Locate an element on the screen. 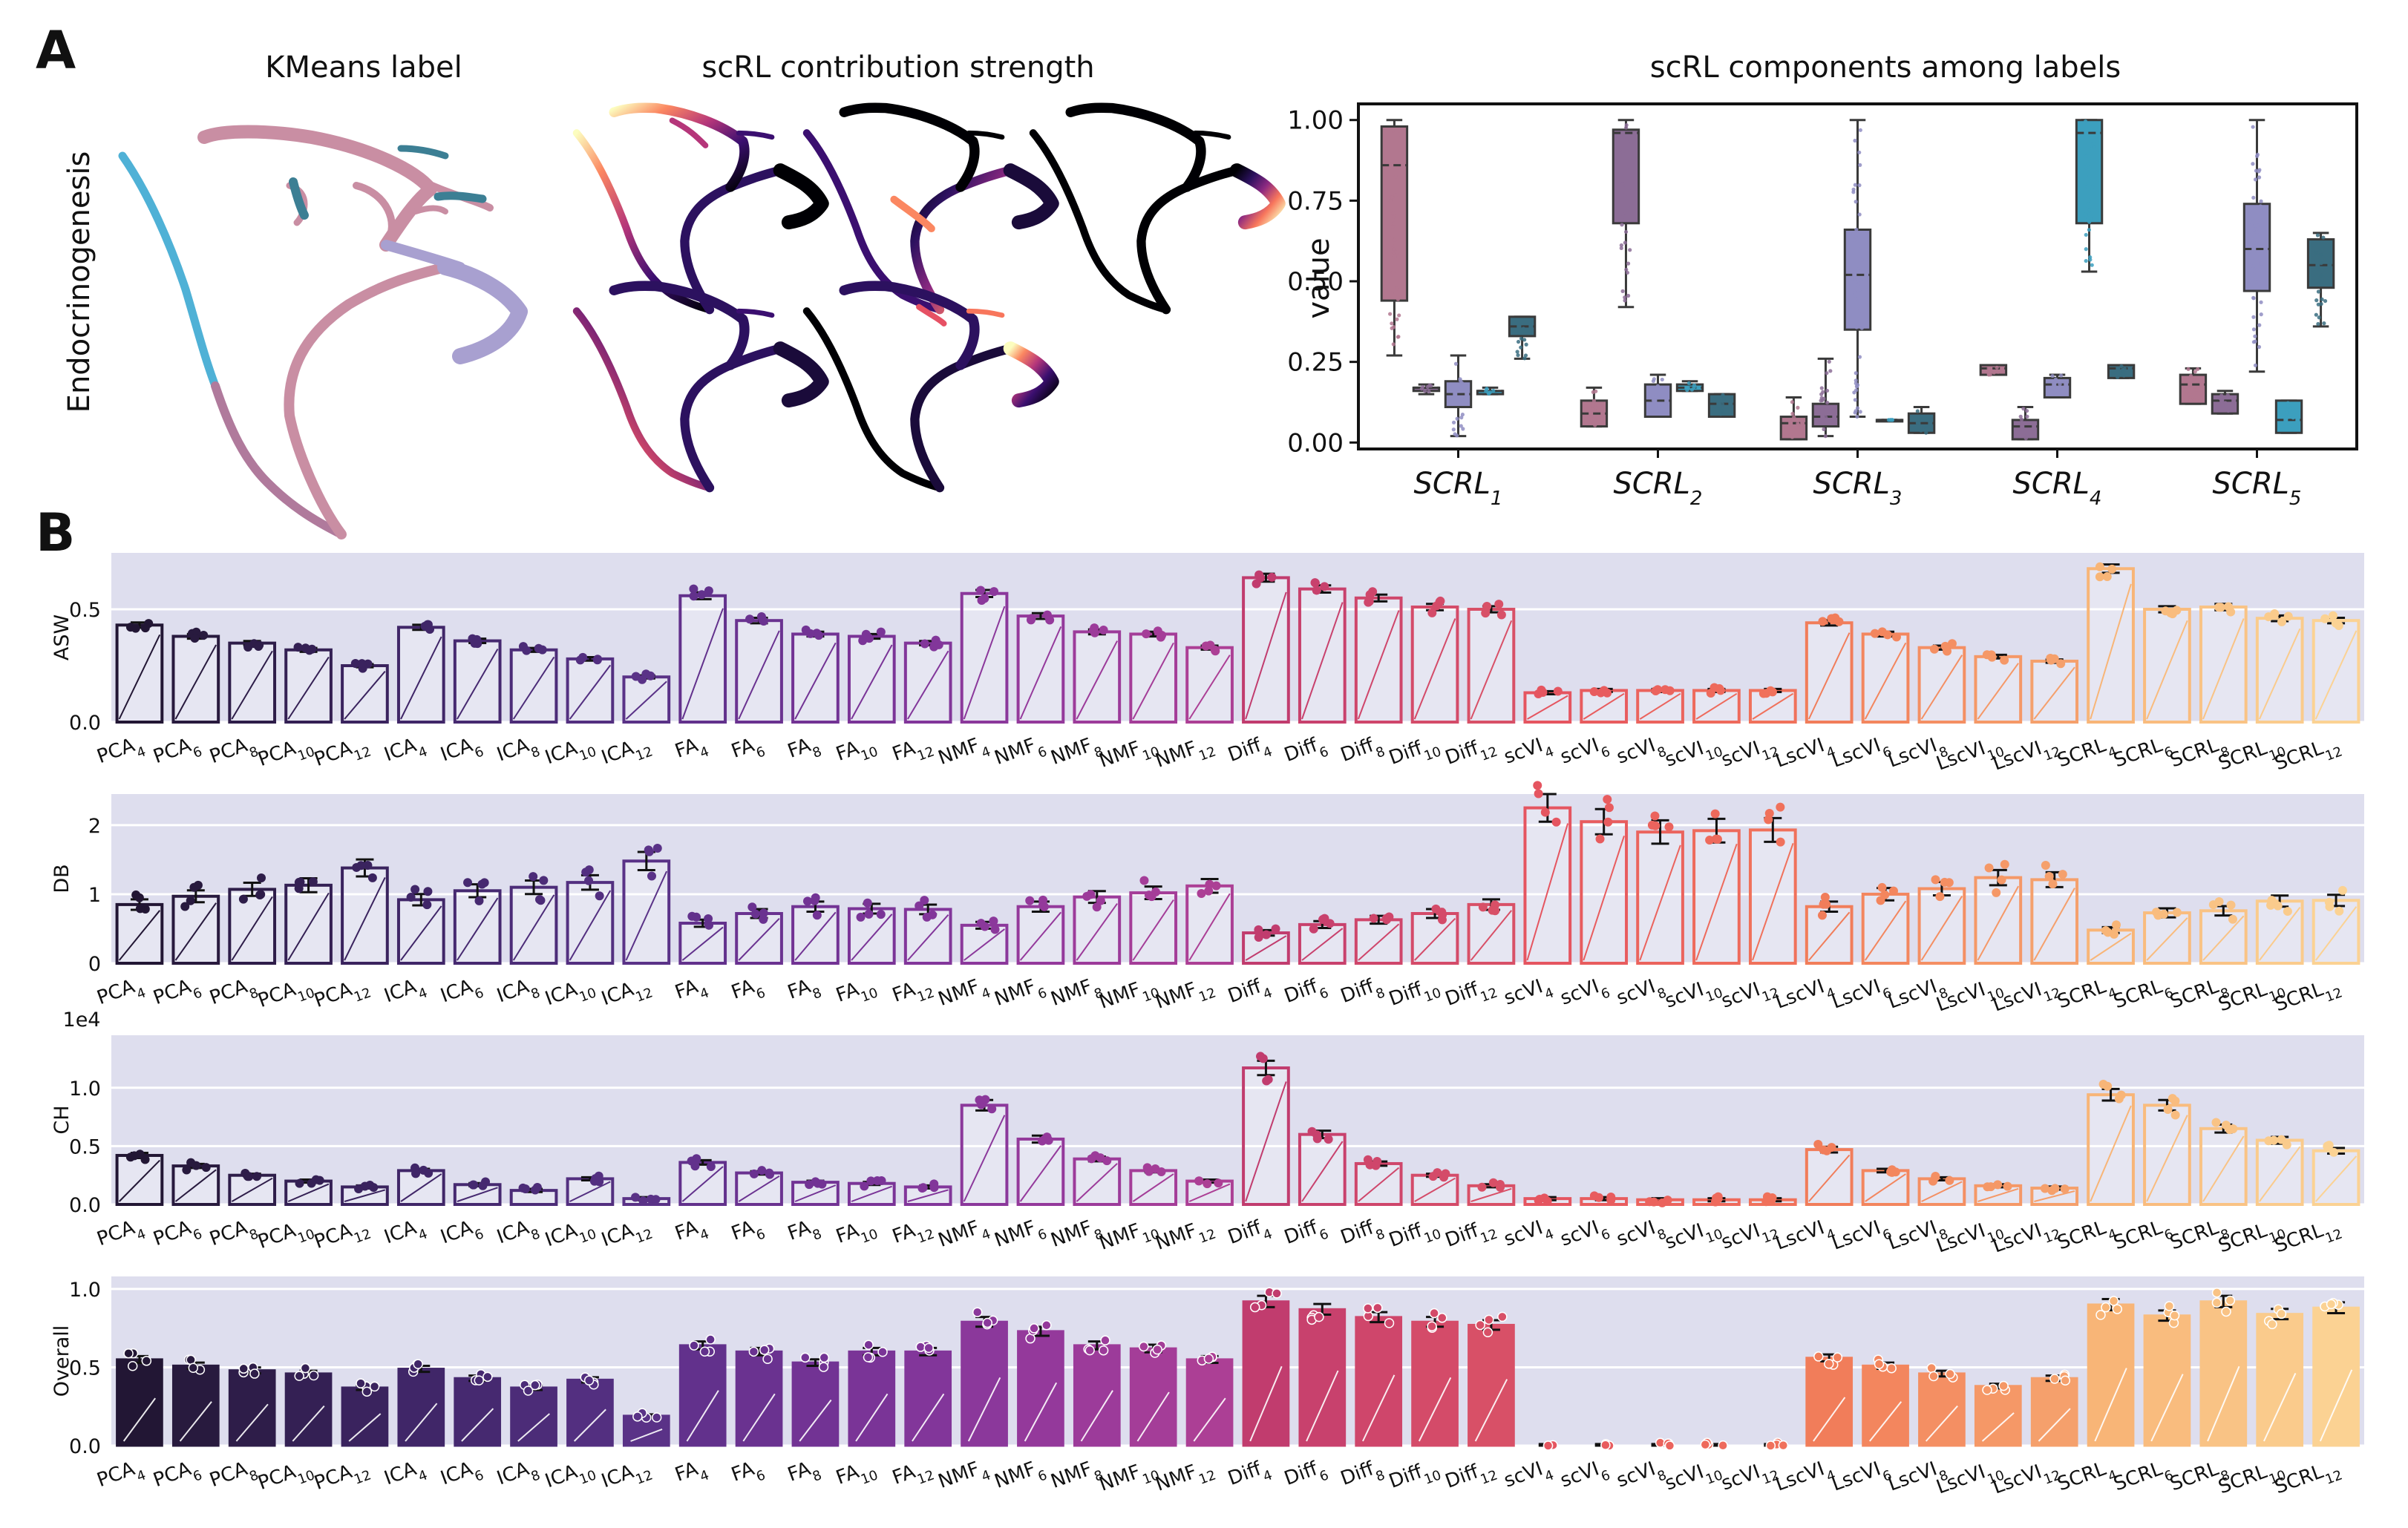 The width and height of the screenshot is (2408, 1528). xtick-label: FA6 is located at coordinates (748, 1231).